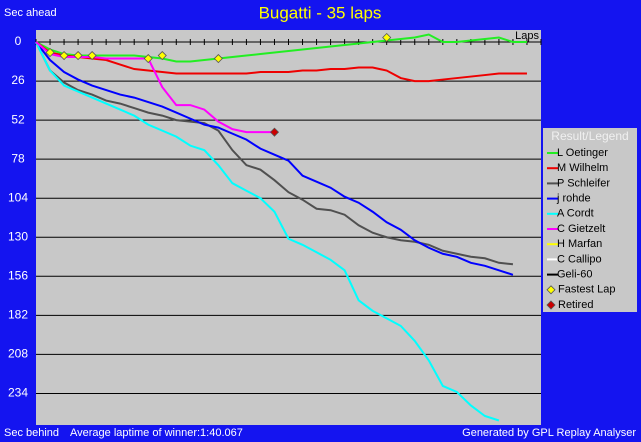 Image resolution: width=641 pixels, height=442 pixels. I want to click on legend-title: Result/Legend, so click(589, 136).